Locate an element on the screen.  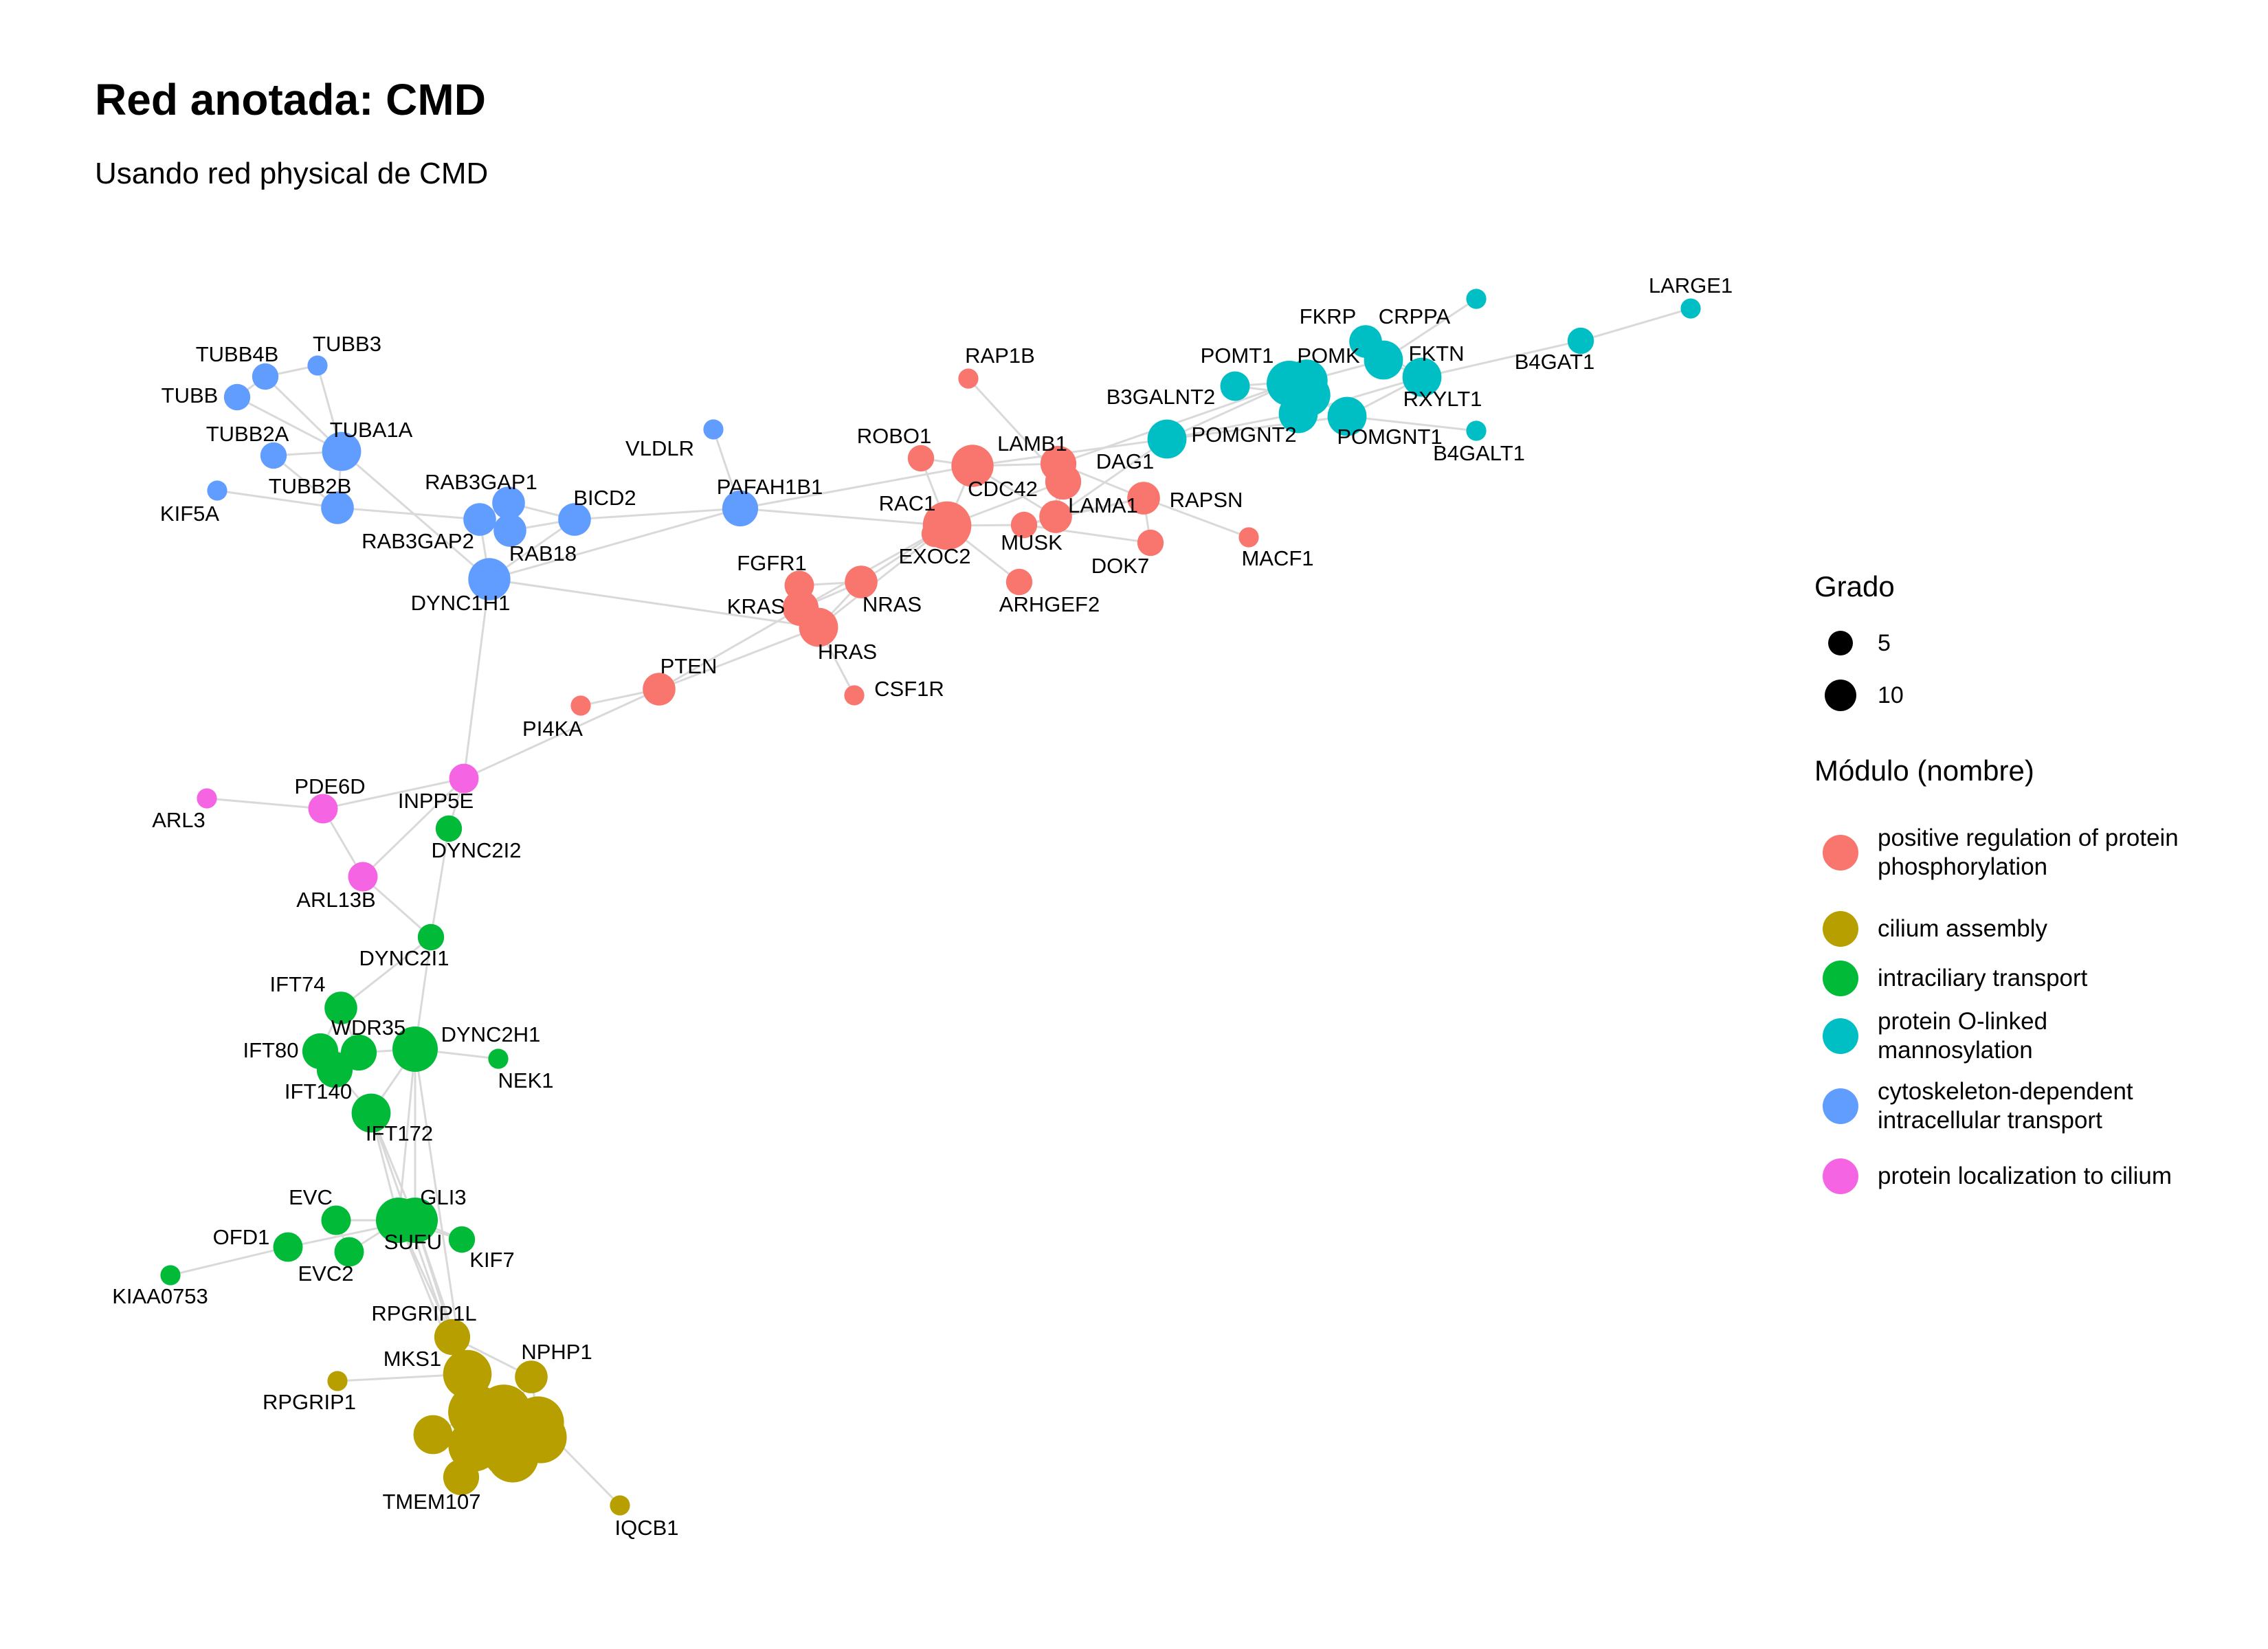
legend-size-item: 10 is located at coordinates (2007, 695).